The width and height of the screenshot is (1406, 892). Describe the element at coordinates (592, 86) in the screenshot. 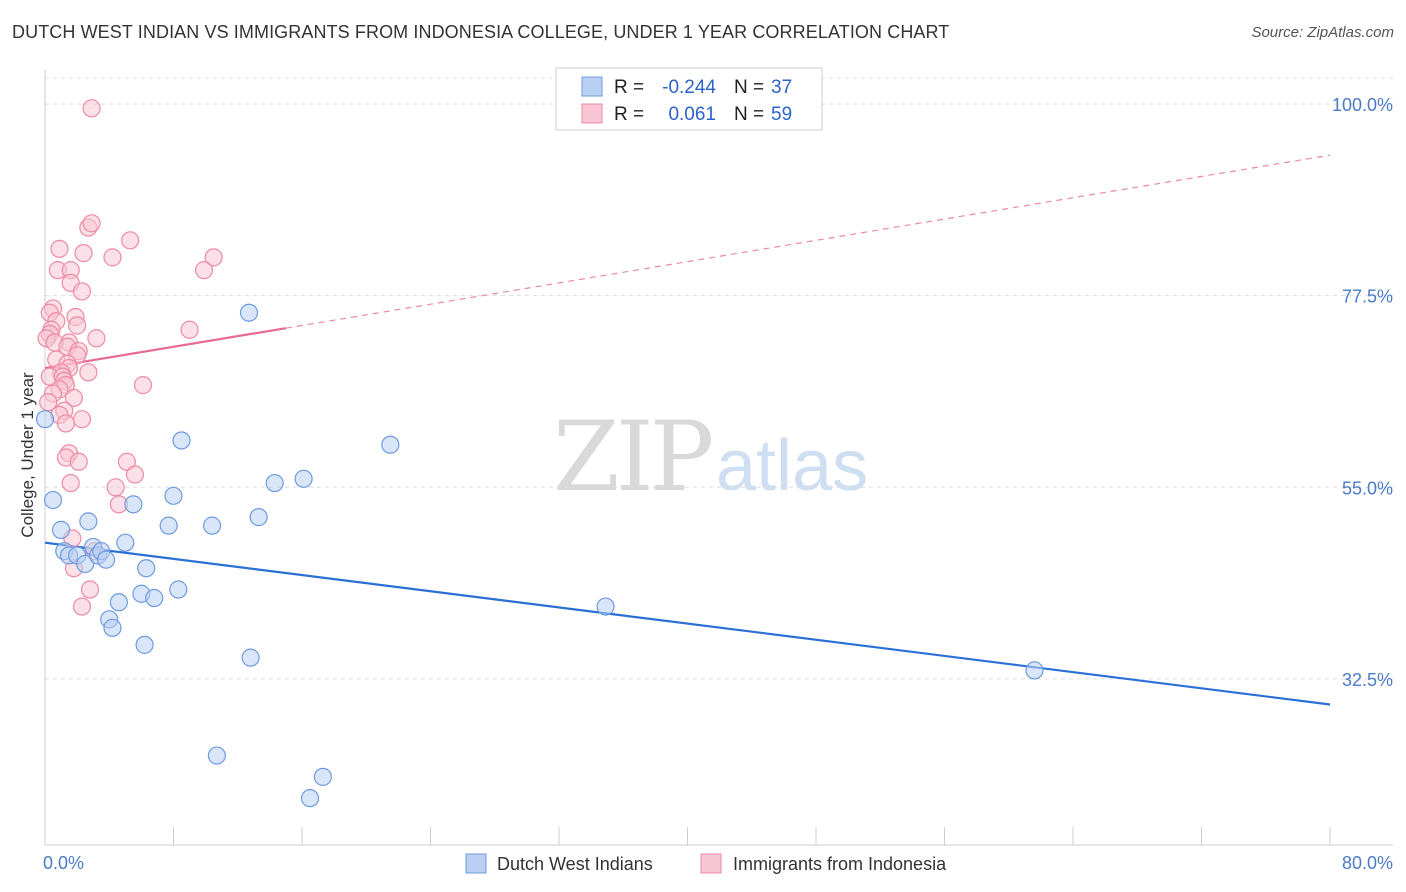

I see `legend-swatch-blue` at that location.